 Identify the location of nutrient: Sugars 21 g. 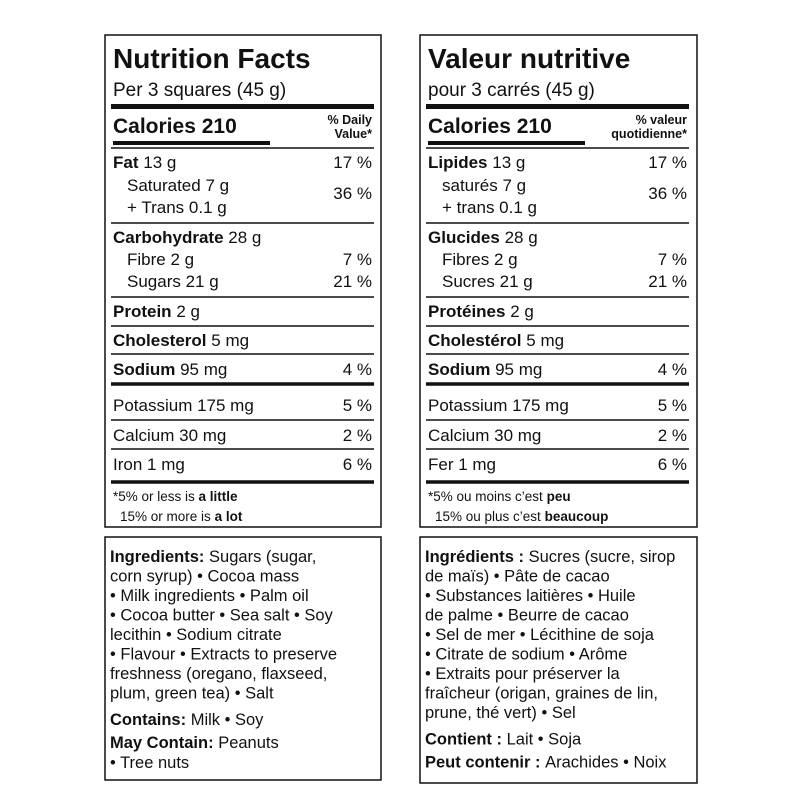
(173, 281).